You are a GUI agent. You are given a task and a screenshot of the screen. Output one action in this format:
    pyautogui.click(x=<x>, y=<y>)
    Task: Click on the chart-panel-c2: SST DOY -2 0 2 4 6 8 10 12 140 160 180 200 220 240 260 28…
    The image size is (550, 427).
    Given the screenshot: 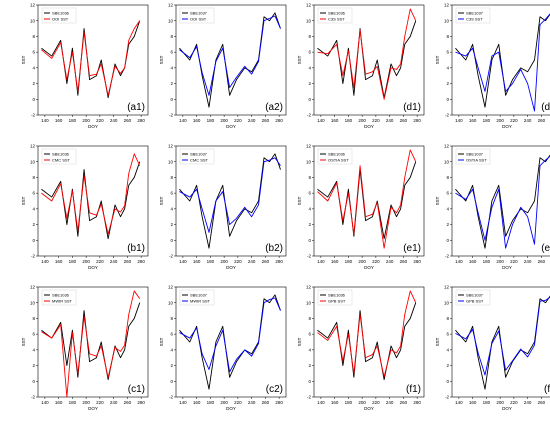 What is the action you would take?
    pyautogui.click(x=223, y=348)
    